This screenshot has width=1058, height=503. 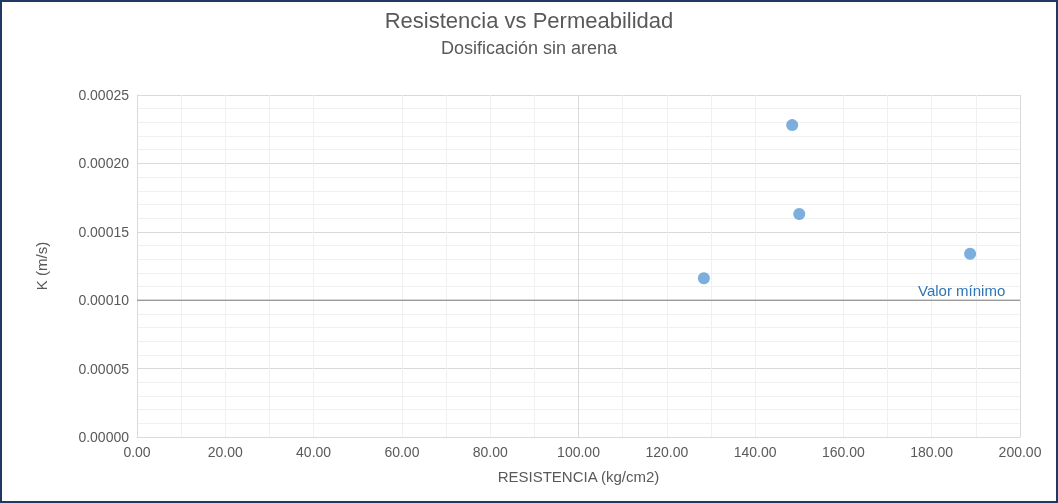 I want to click on y-tick-label: 0.00025, so click(x=104, y=95).